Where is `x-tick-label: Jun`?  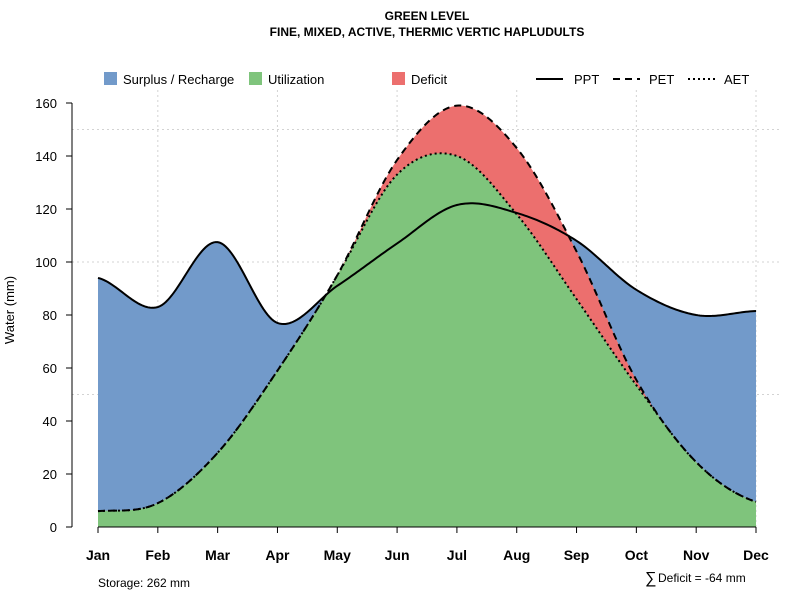
x-tick-label: Jun is located at coordinates (397, 555).